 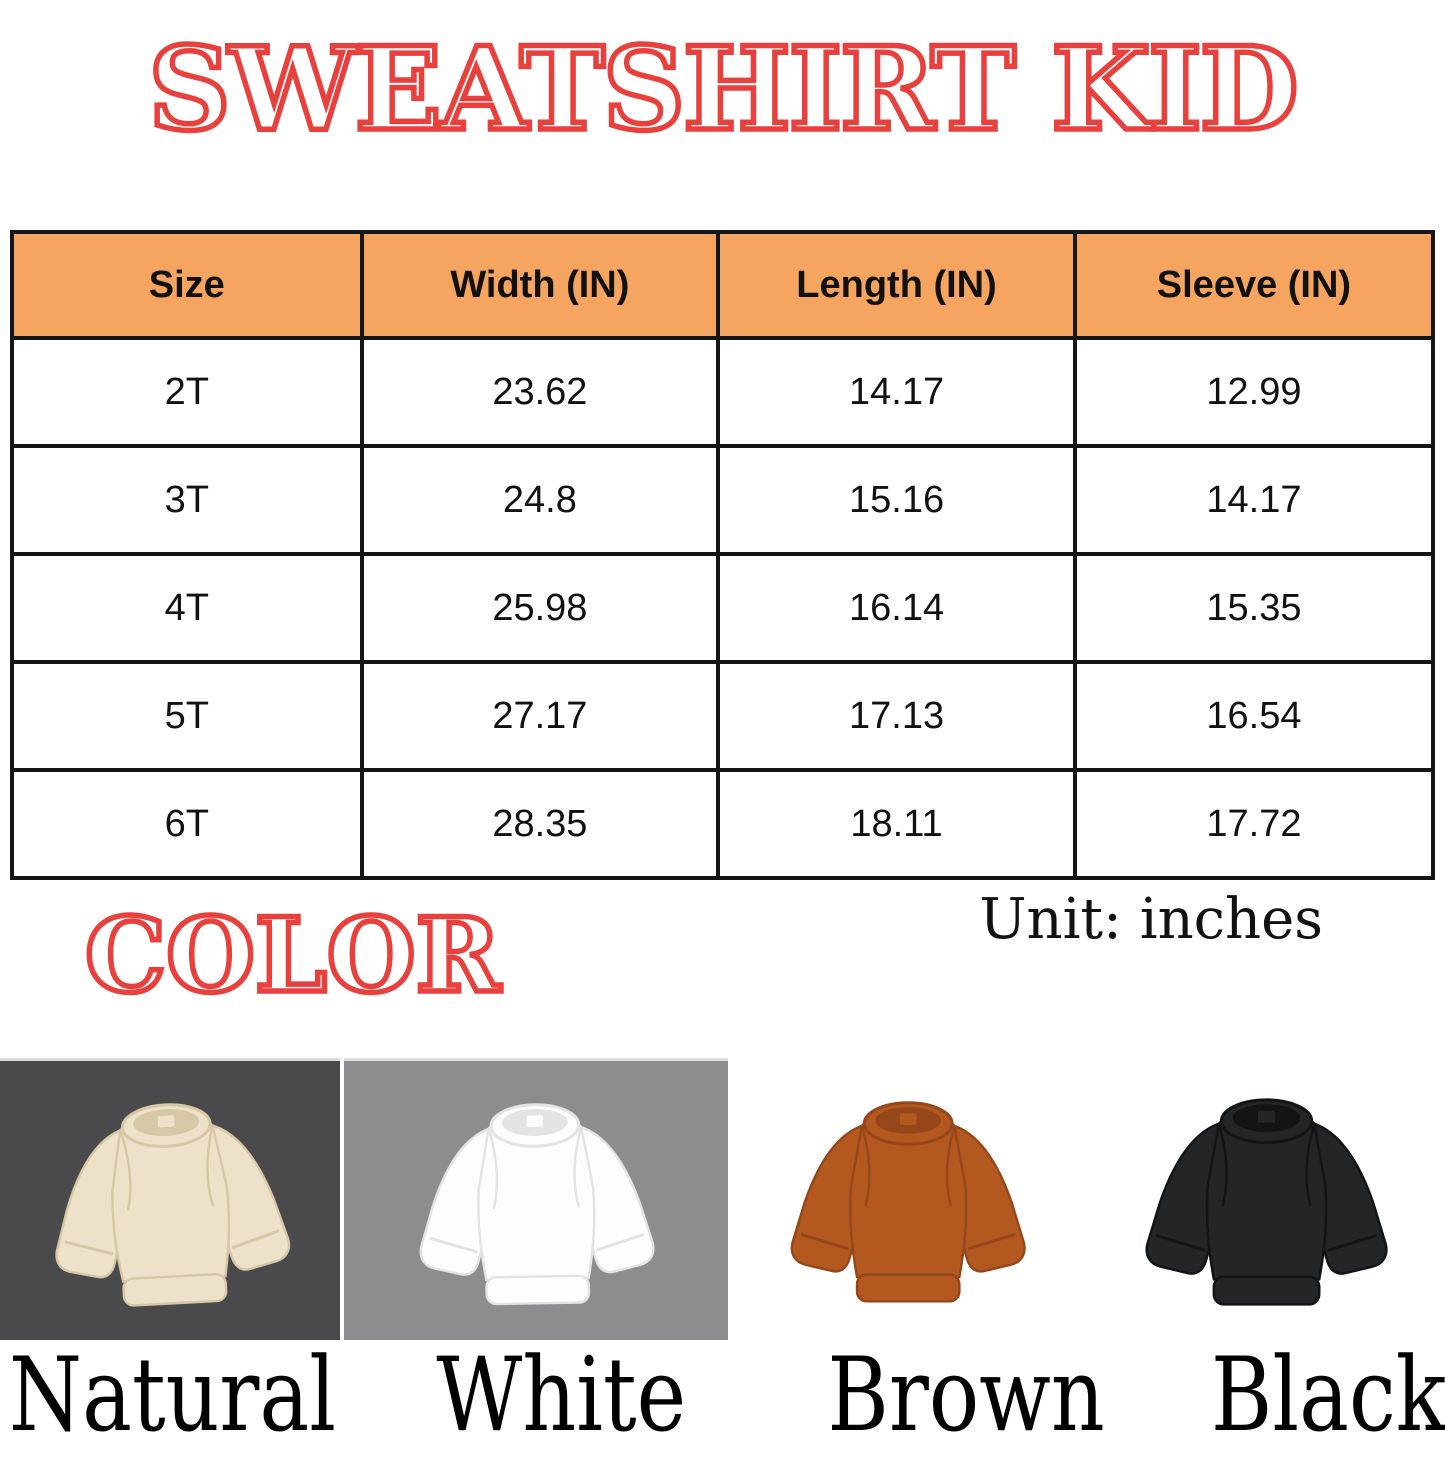 I want to click on measurement-cell: 16.54, so click(x=1254, y=716).